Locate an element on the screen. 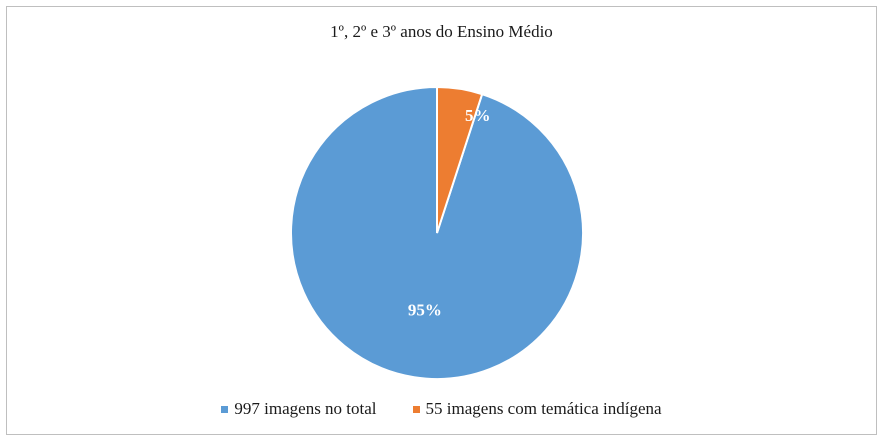  legend-item: 997 imagens no total is located at coordinates (299, 409).